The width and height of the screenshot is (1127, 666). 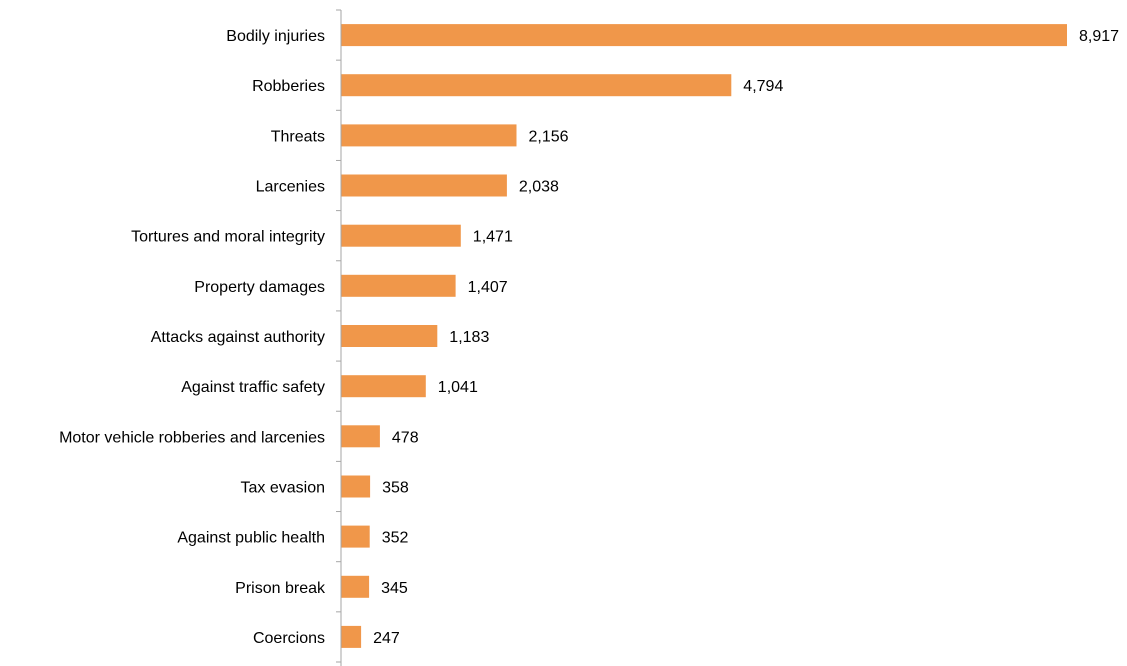 I want to click on value-label: 4,794, so click(x=763, y=86).